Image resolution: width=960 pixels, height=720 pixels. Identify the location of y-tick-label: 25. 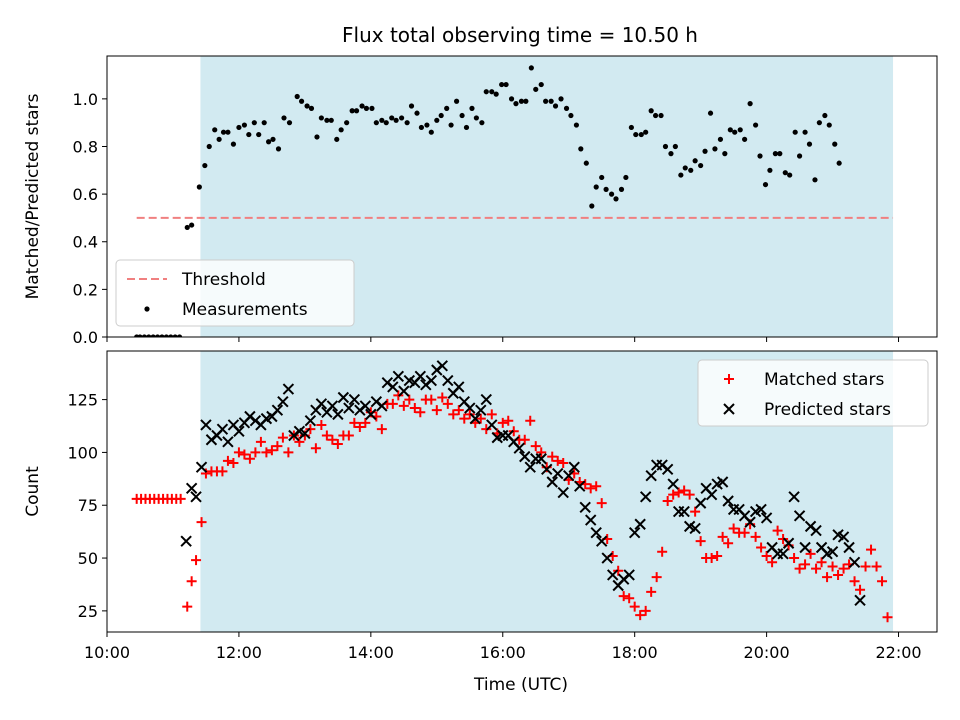
(88, 611).